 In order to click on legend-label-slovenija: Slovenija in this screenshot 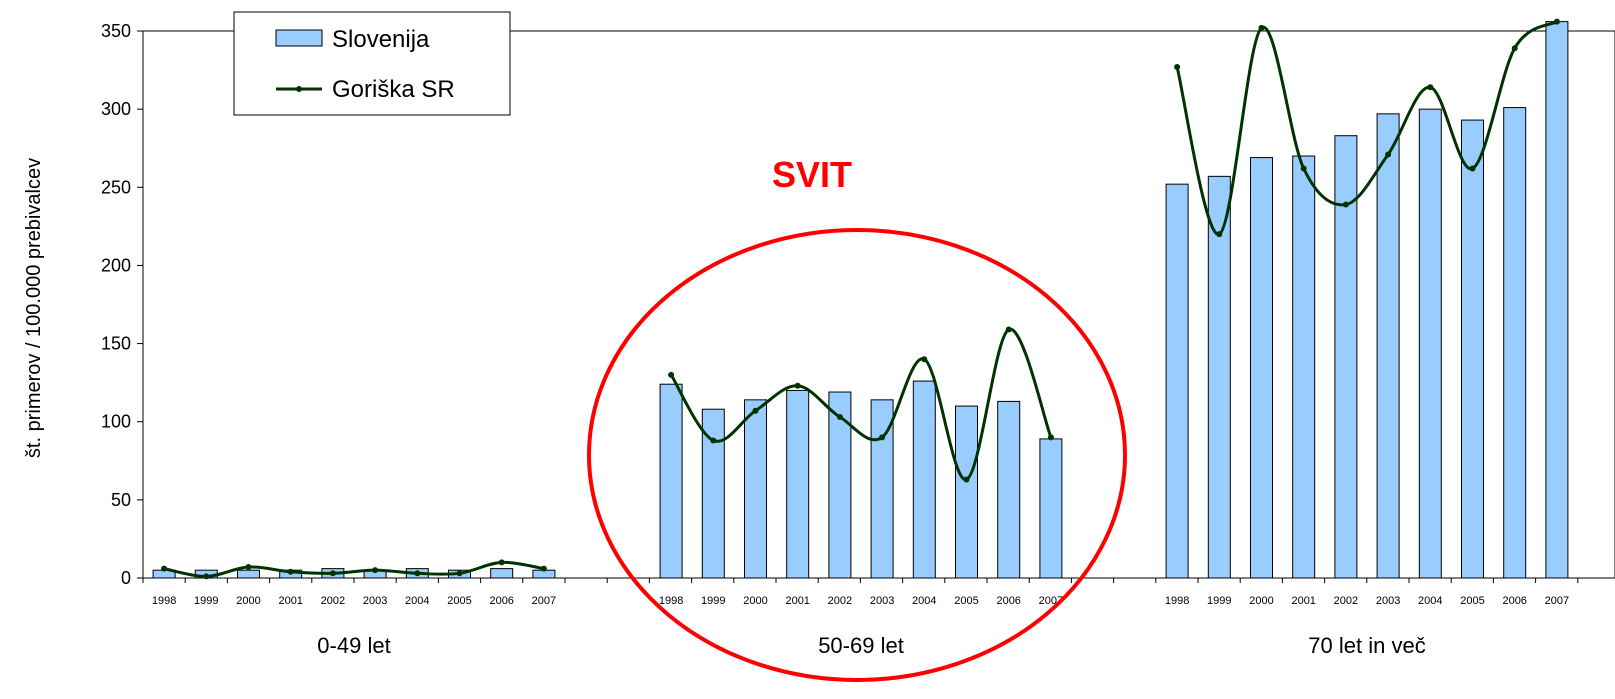, I will do `click(381, 39)`.